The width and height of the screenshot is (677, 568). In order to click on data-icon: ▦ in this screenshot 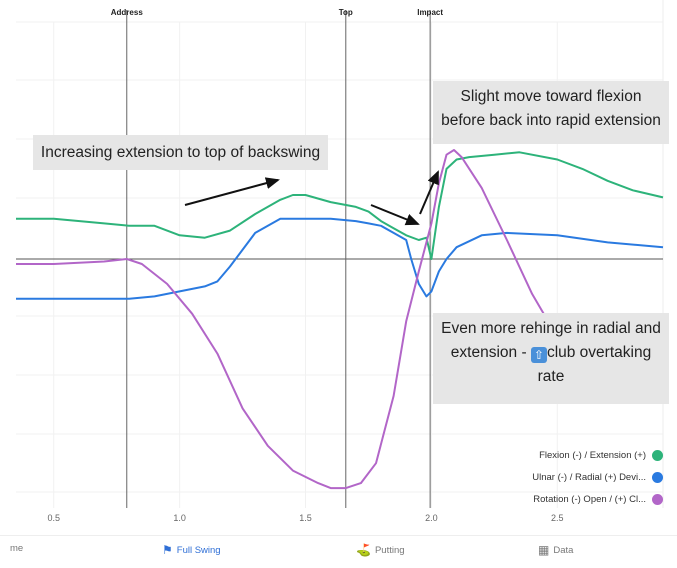, I will do `click(544, 550)`.